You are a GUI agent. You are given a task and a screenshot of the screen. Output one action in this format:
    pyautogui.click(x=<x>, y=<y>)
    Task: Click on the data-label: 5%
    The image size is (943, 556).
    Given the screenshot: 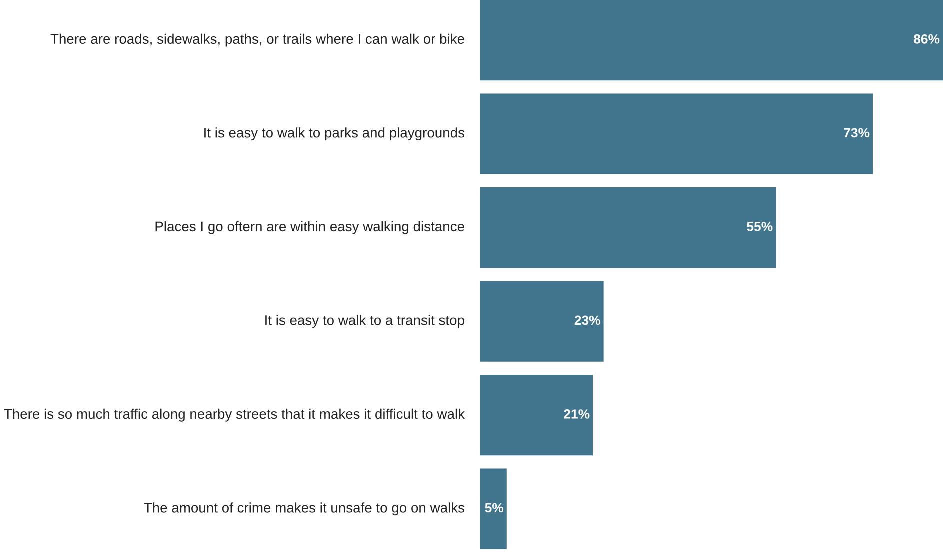 What is the action you would take?
    pyautogui.click(x=494, y=508)
    